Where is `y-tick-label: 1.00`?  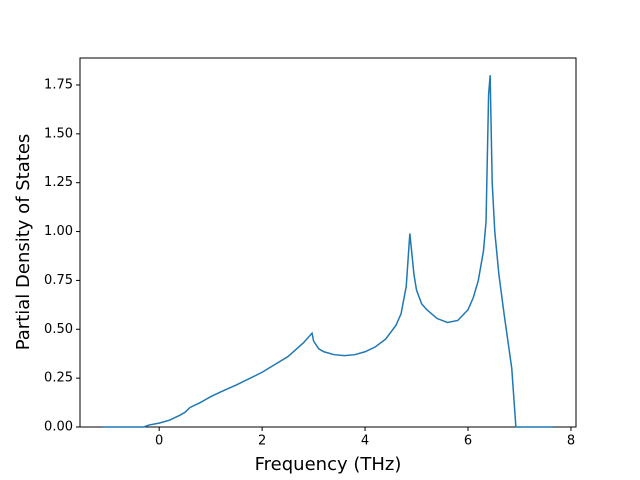
y-tick-label: 1.00 is located at coordinates (58, 231).